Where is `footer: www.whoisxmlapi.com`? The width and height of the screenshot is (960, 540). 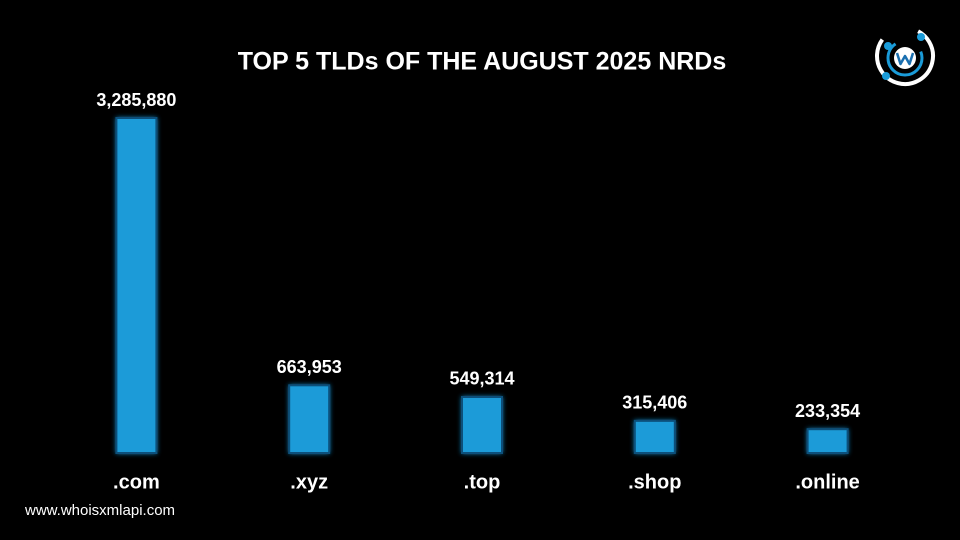
footer: www.whoisxmlapi.com is located at coordinates (99, 510).